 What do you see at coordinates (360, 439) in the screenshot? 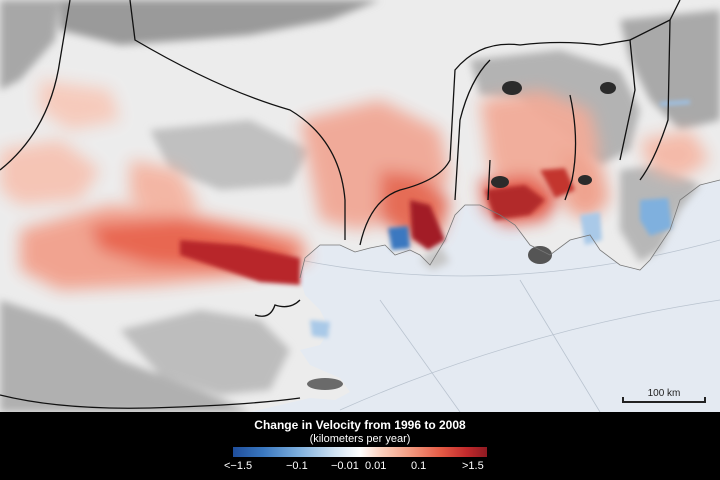
I see `legend-subtitle: (kilometers per year)` at bounding box center [360, 439].